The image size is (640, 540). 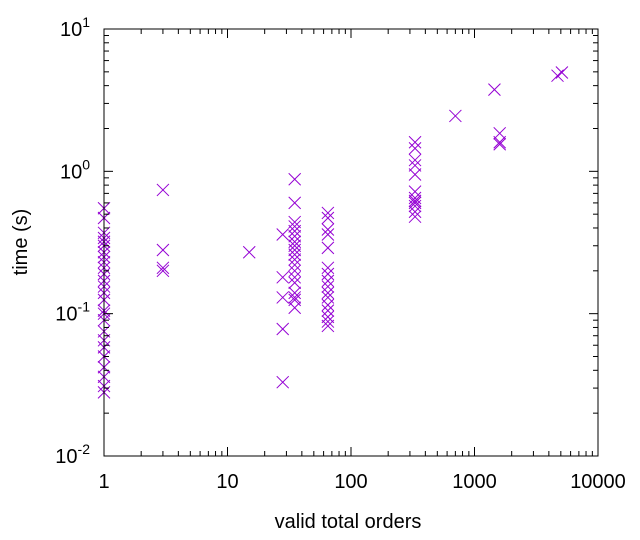 I want to click on y-tick-label: 10¹, so click(x=75, y=27).